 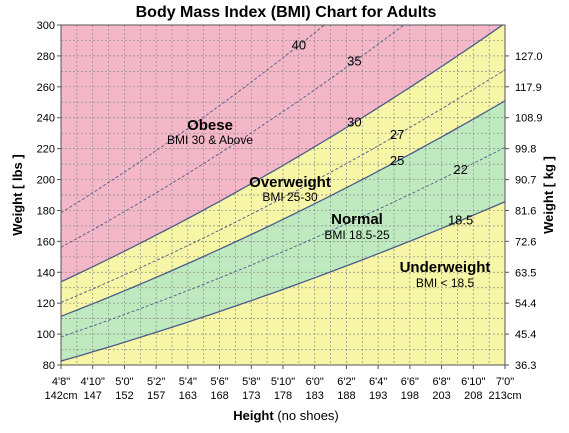 What do you see at coordinates (473, 382) in the screenshot?
I see `x-tick-label-feet: 6'10"` at bounding box center [473, 382].